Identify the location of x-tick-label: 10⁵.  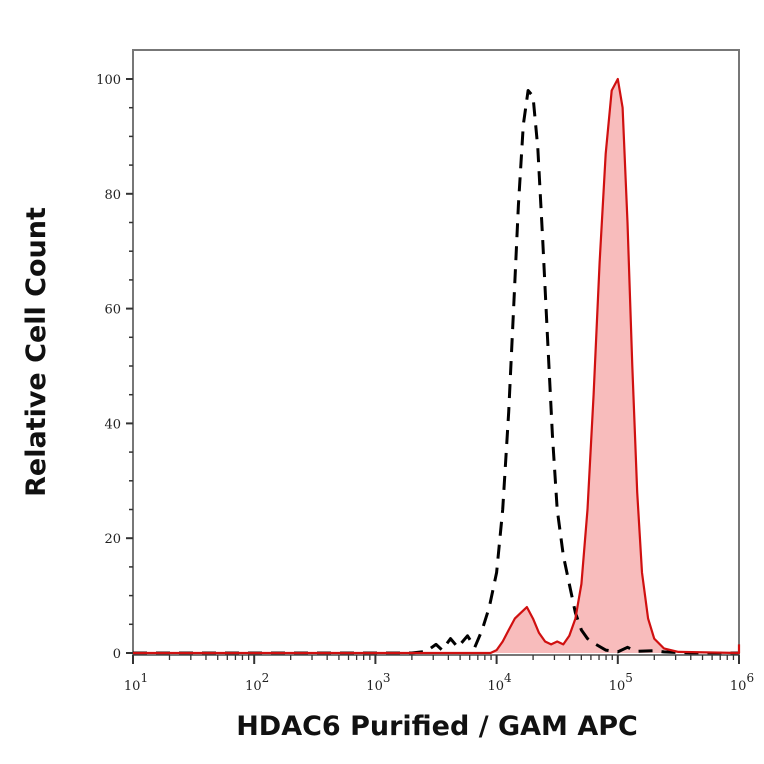
(621, 682).